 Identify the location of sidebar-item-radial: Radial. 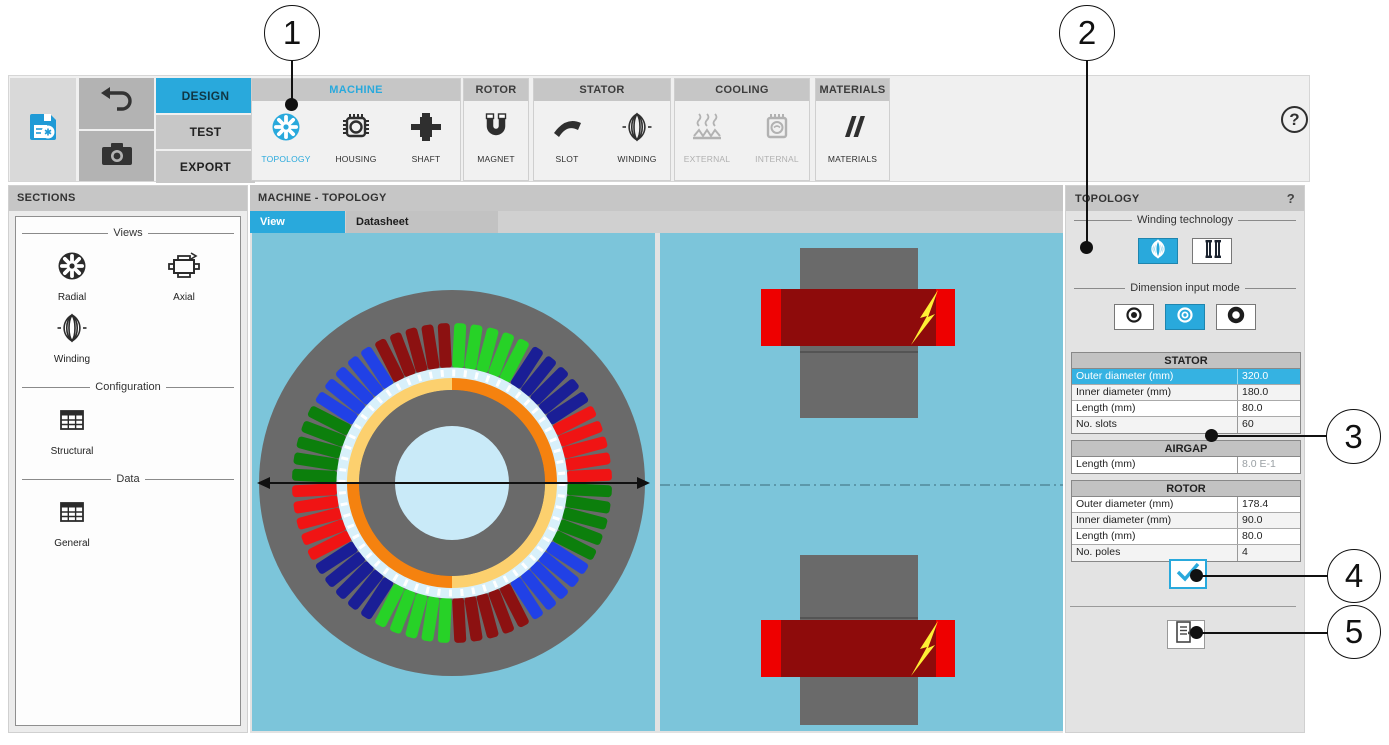
(72, 272).